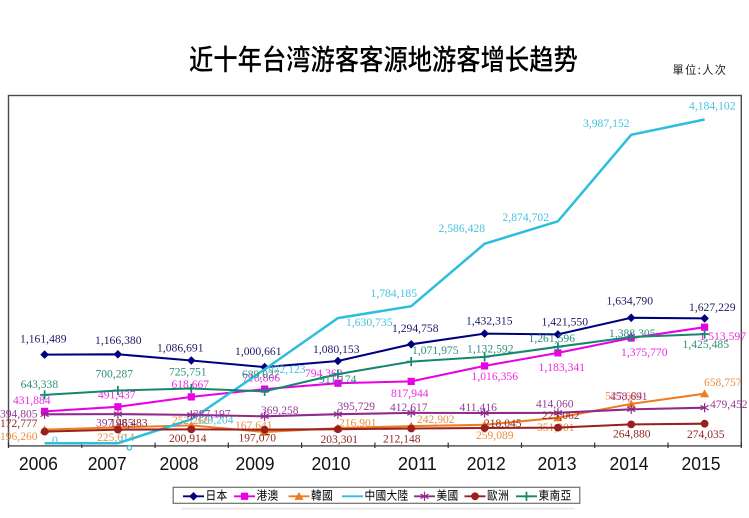 This screenshot has height=518, width=749. Describe the element at coordinates (409, 407) in the screenshot. I see `svg-text: 412,617` at that location.